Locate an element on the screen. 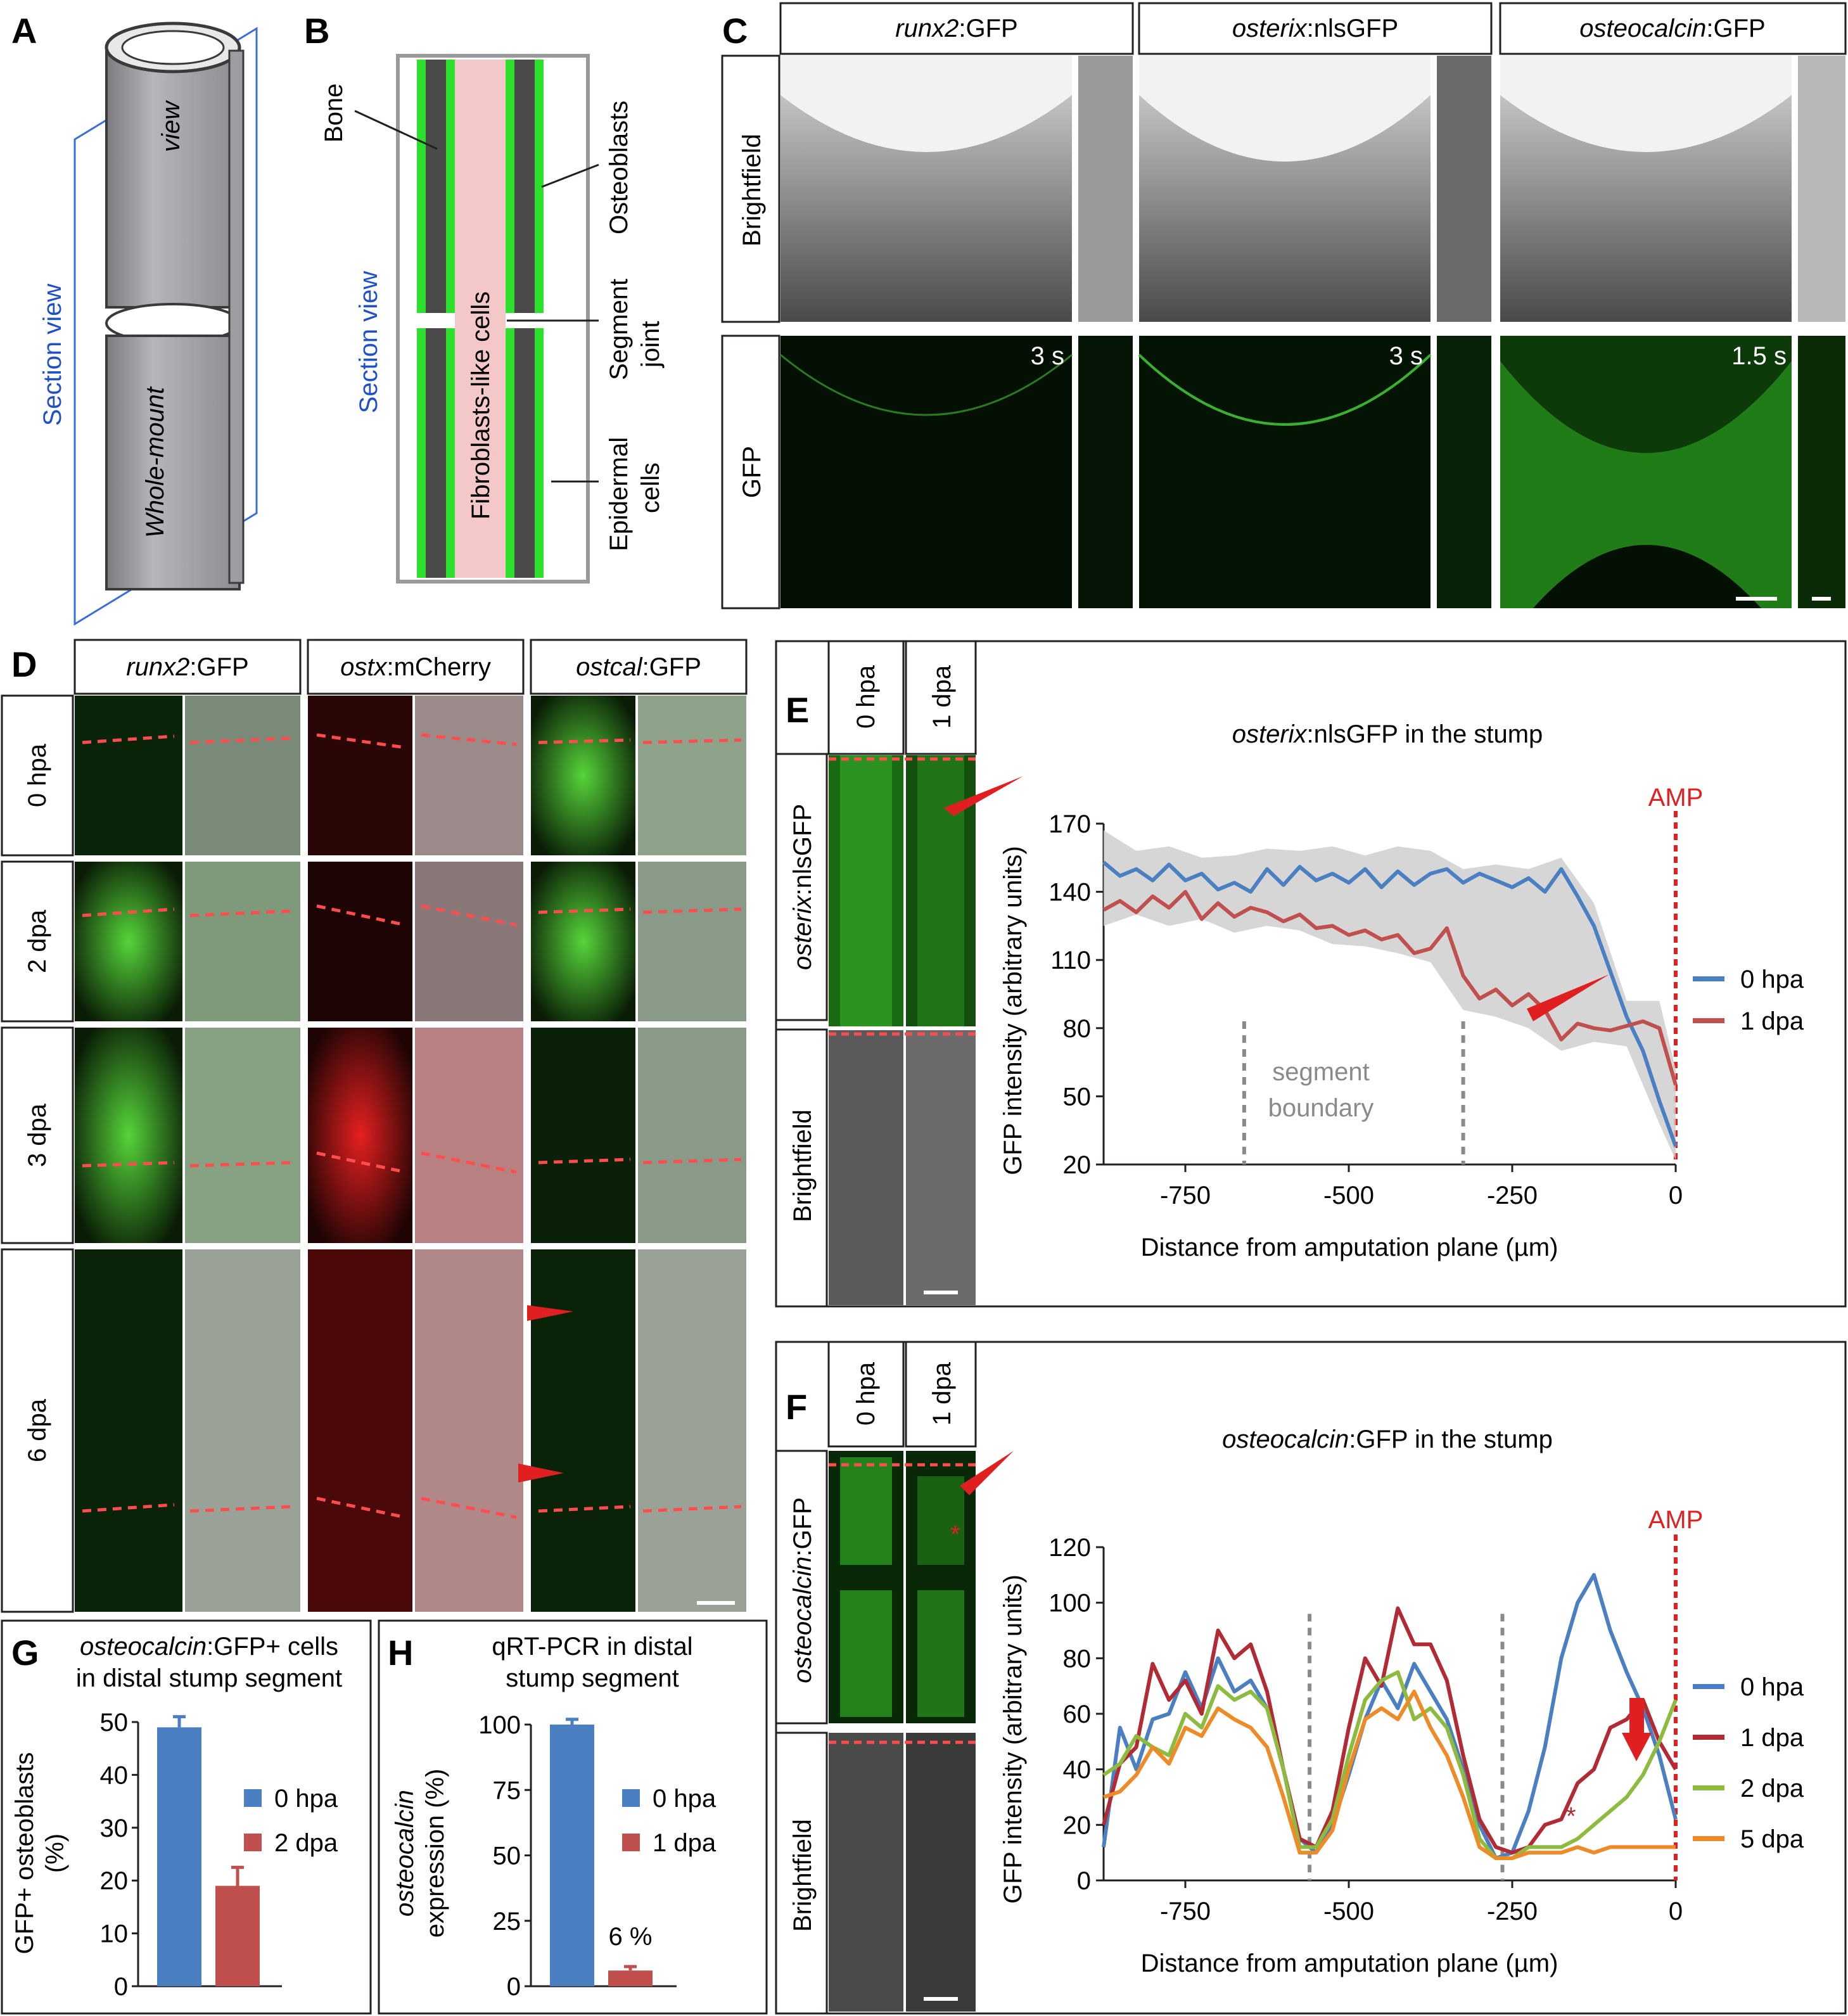 The height and width of the screenshot is (2016, 1848). chart-e-boundary-1: segment is located at coordinates (1320, 1072).